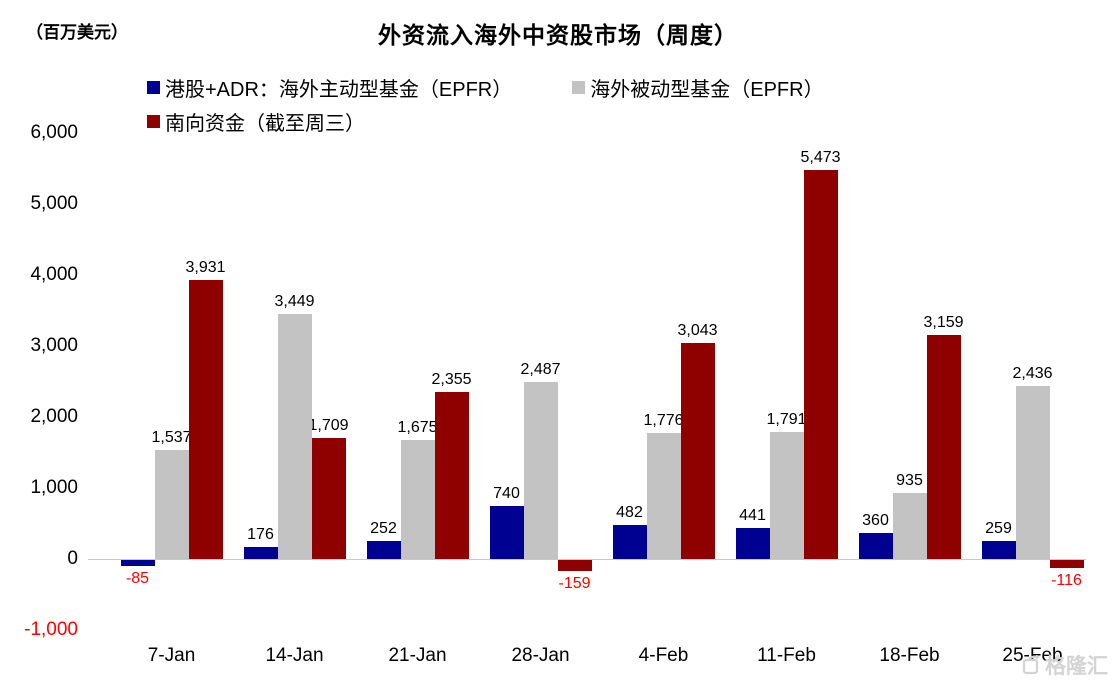  What do you see at coordinates (663, 420) in the screenshot?
I see `bar-value-label: 1,776` at bounding box center [663, 420].